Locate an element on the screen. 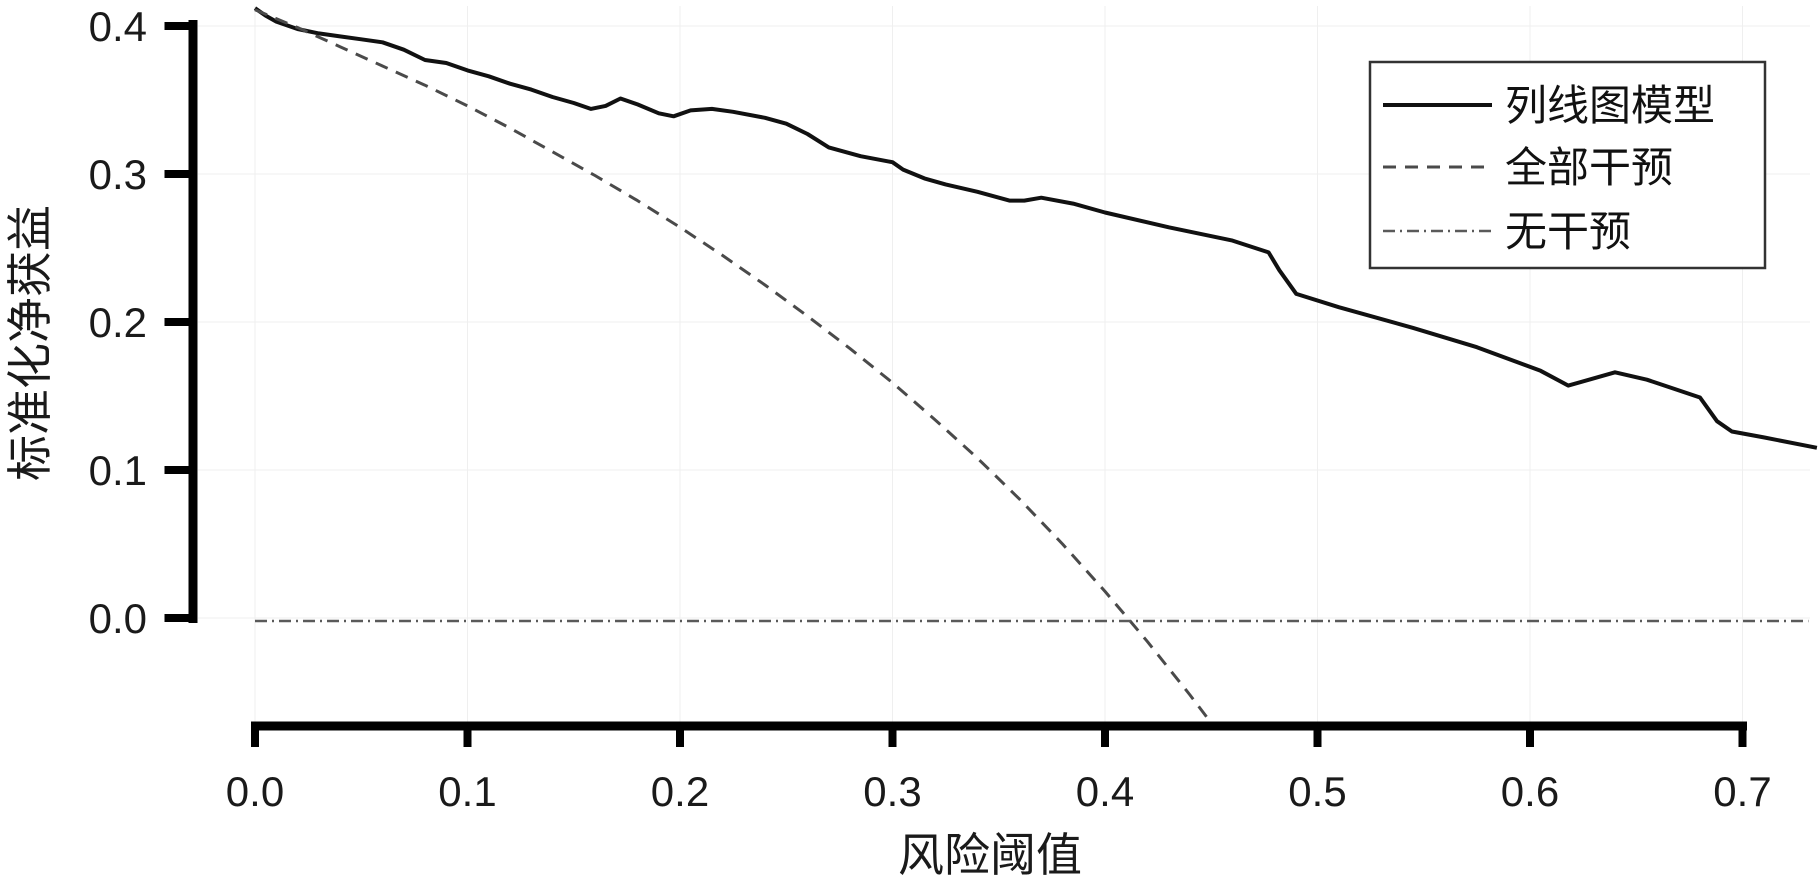  legend: 列线图模型 全部干预 无干预 is located at coordinates (1567, 165).